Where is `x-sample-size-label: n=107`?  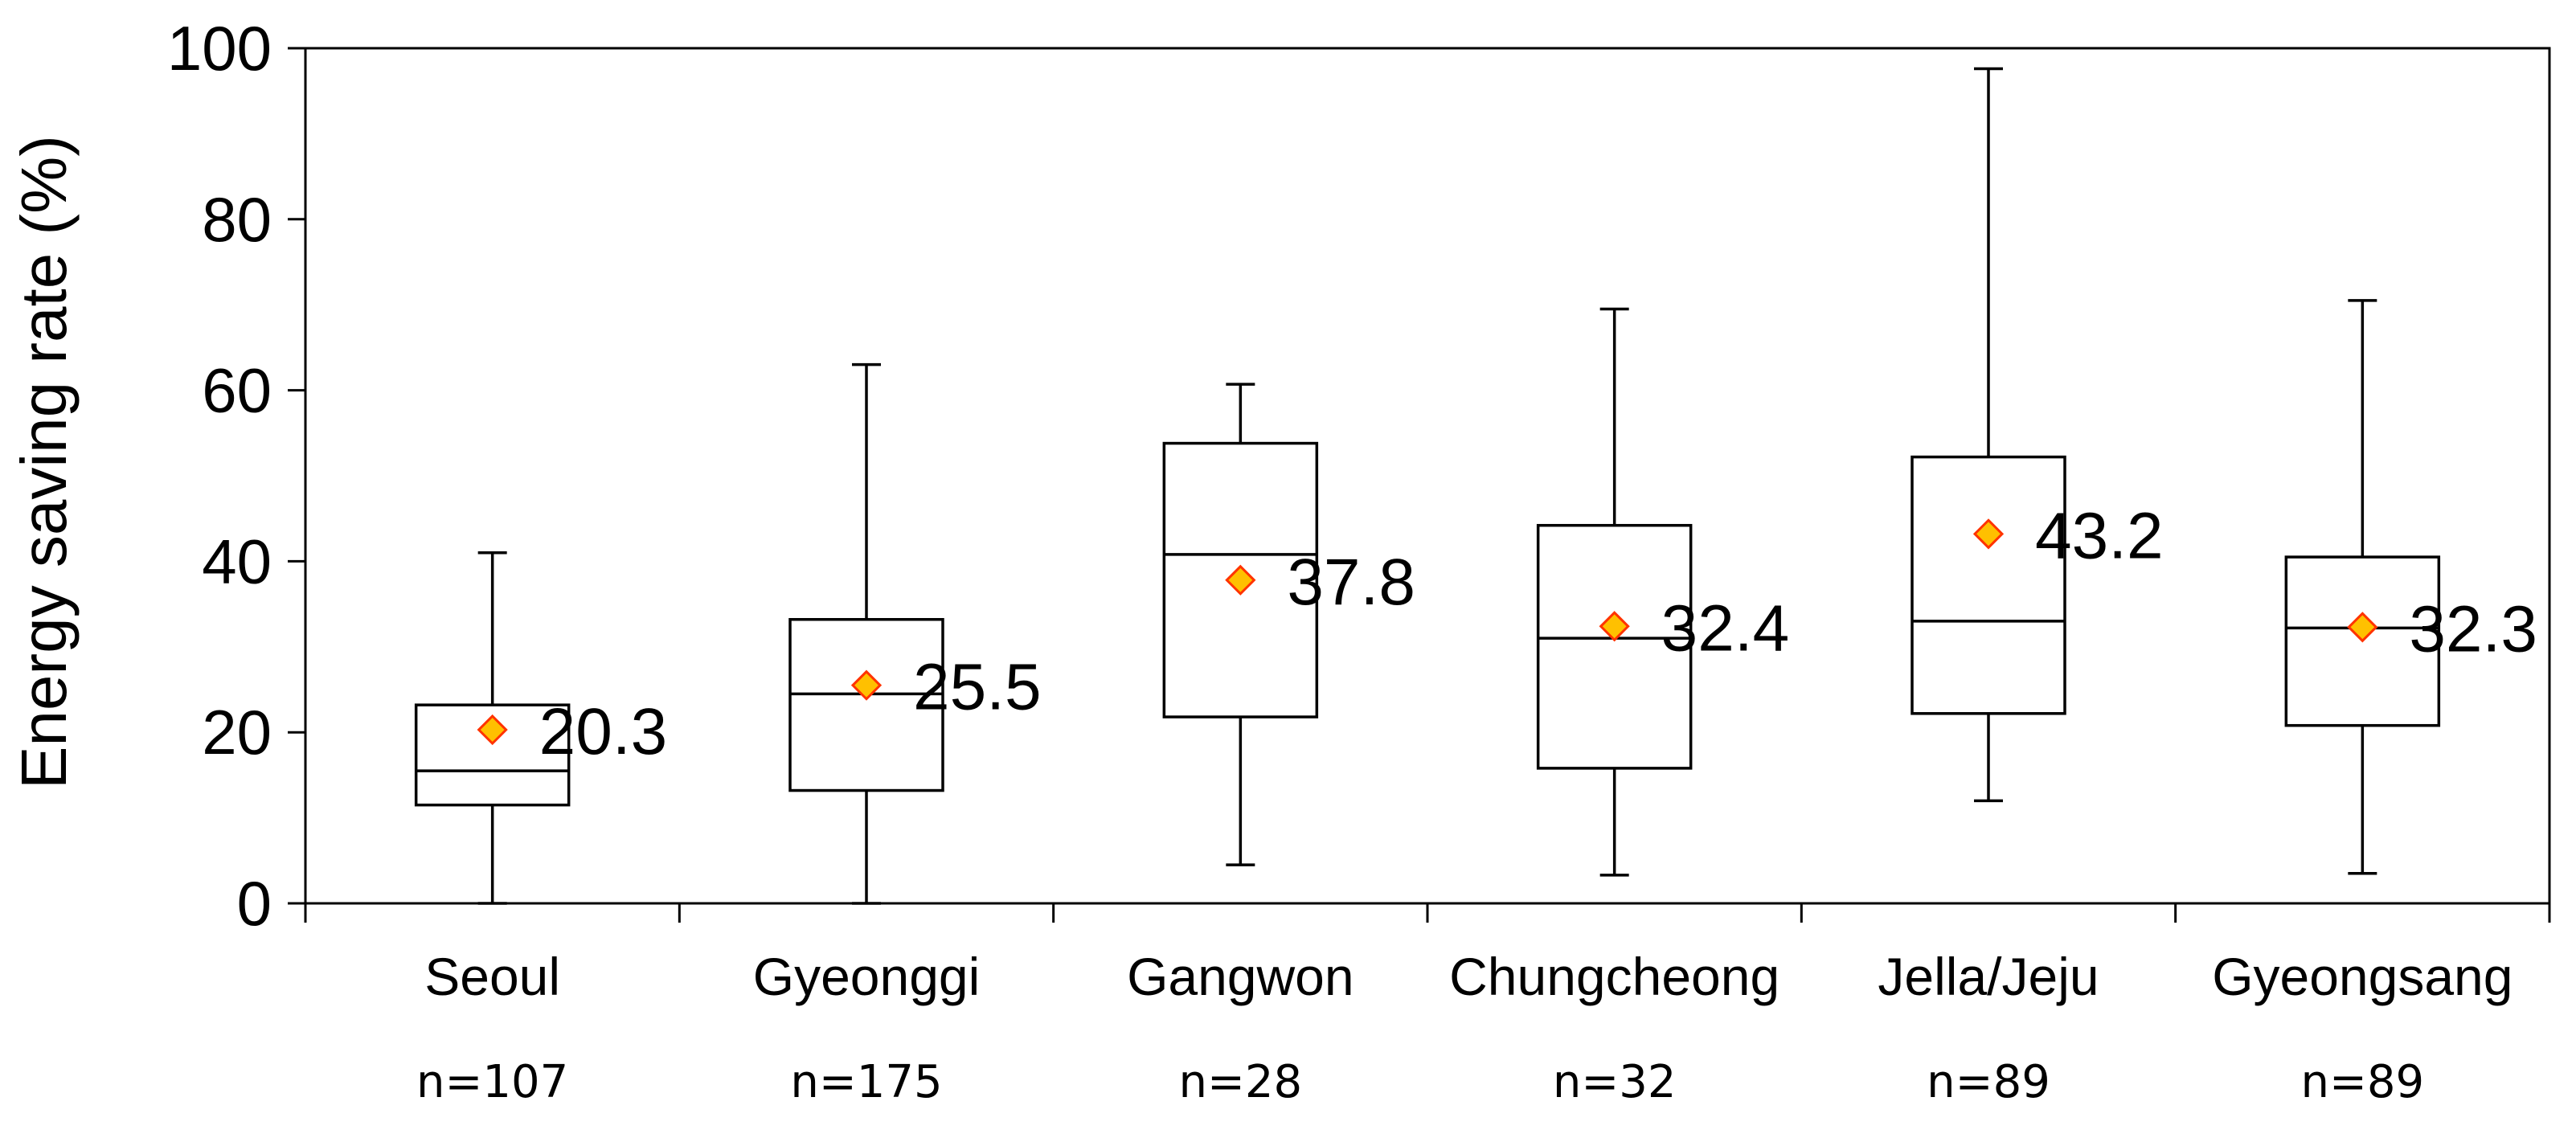
x-sample-size-label: n=107 is located at coordinates (492, 1082).